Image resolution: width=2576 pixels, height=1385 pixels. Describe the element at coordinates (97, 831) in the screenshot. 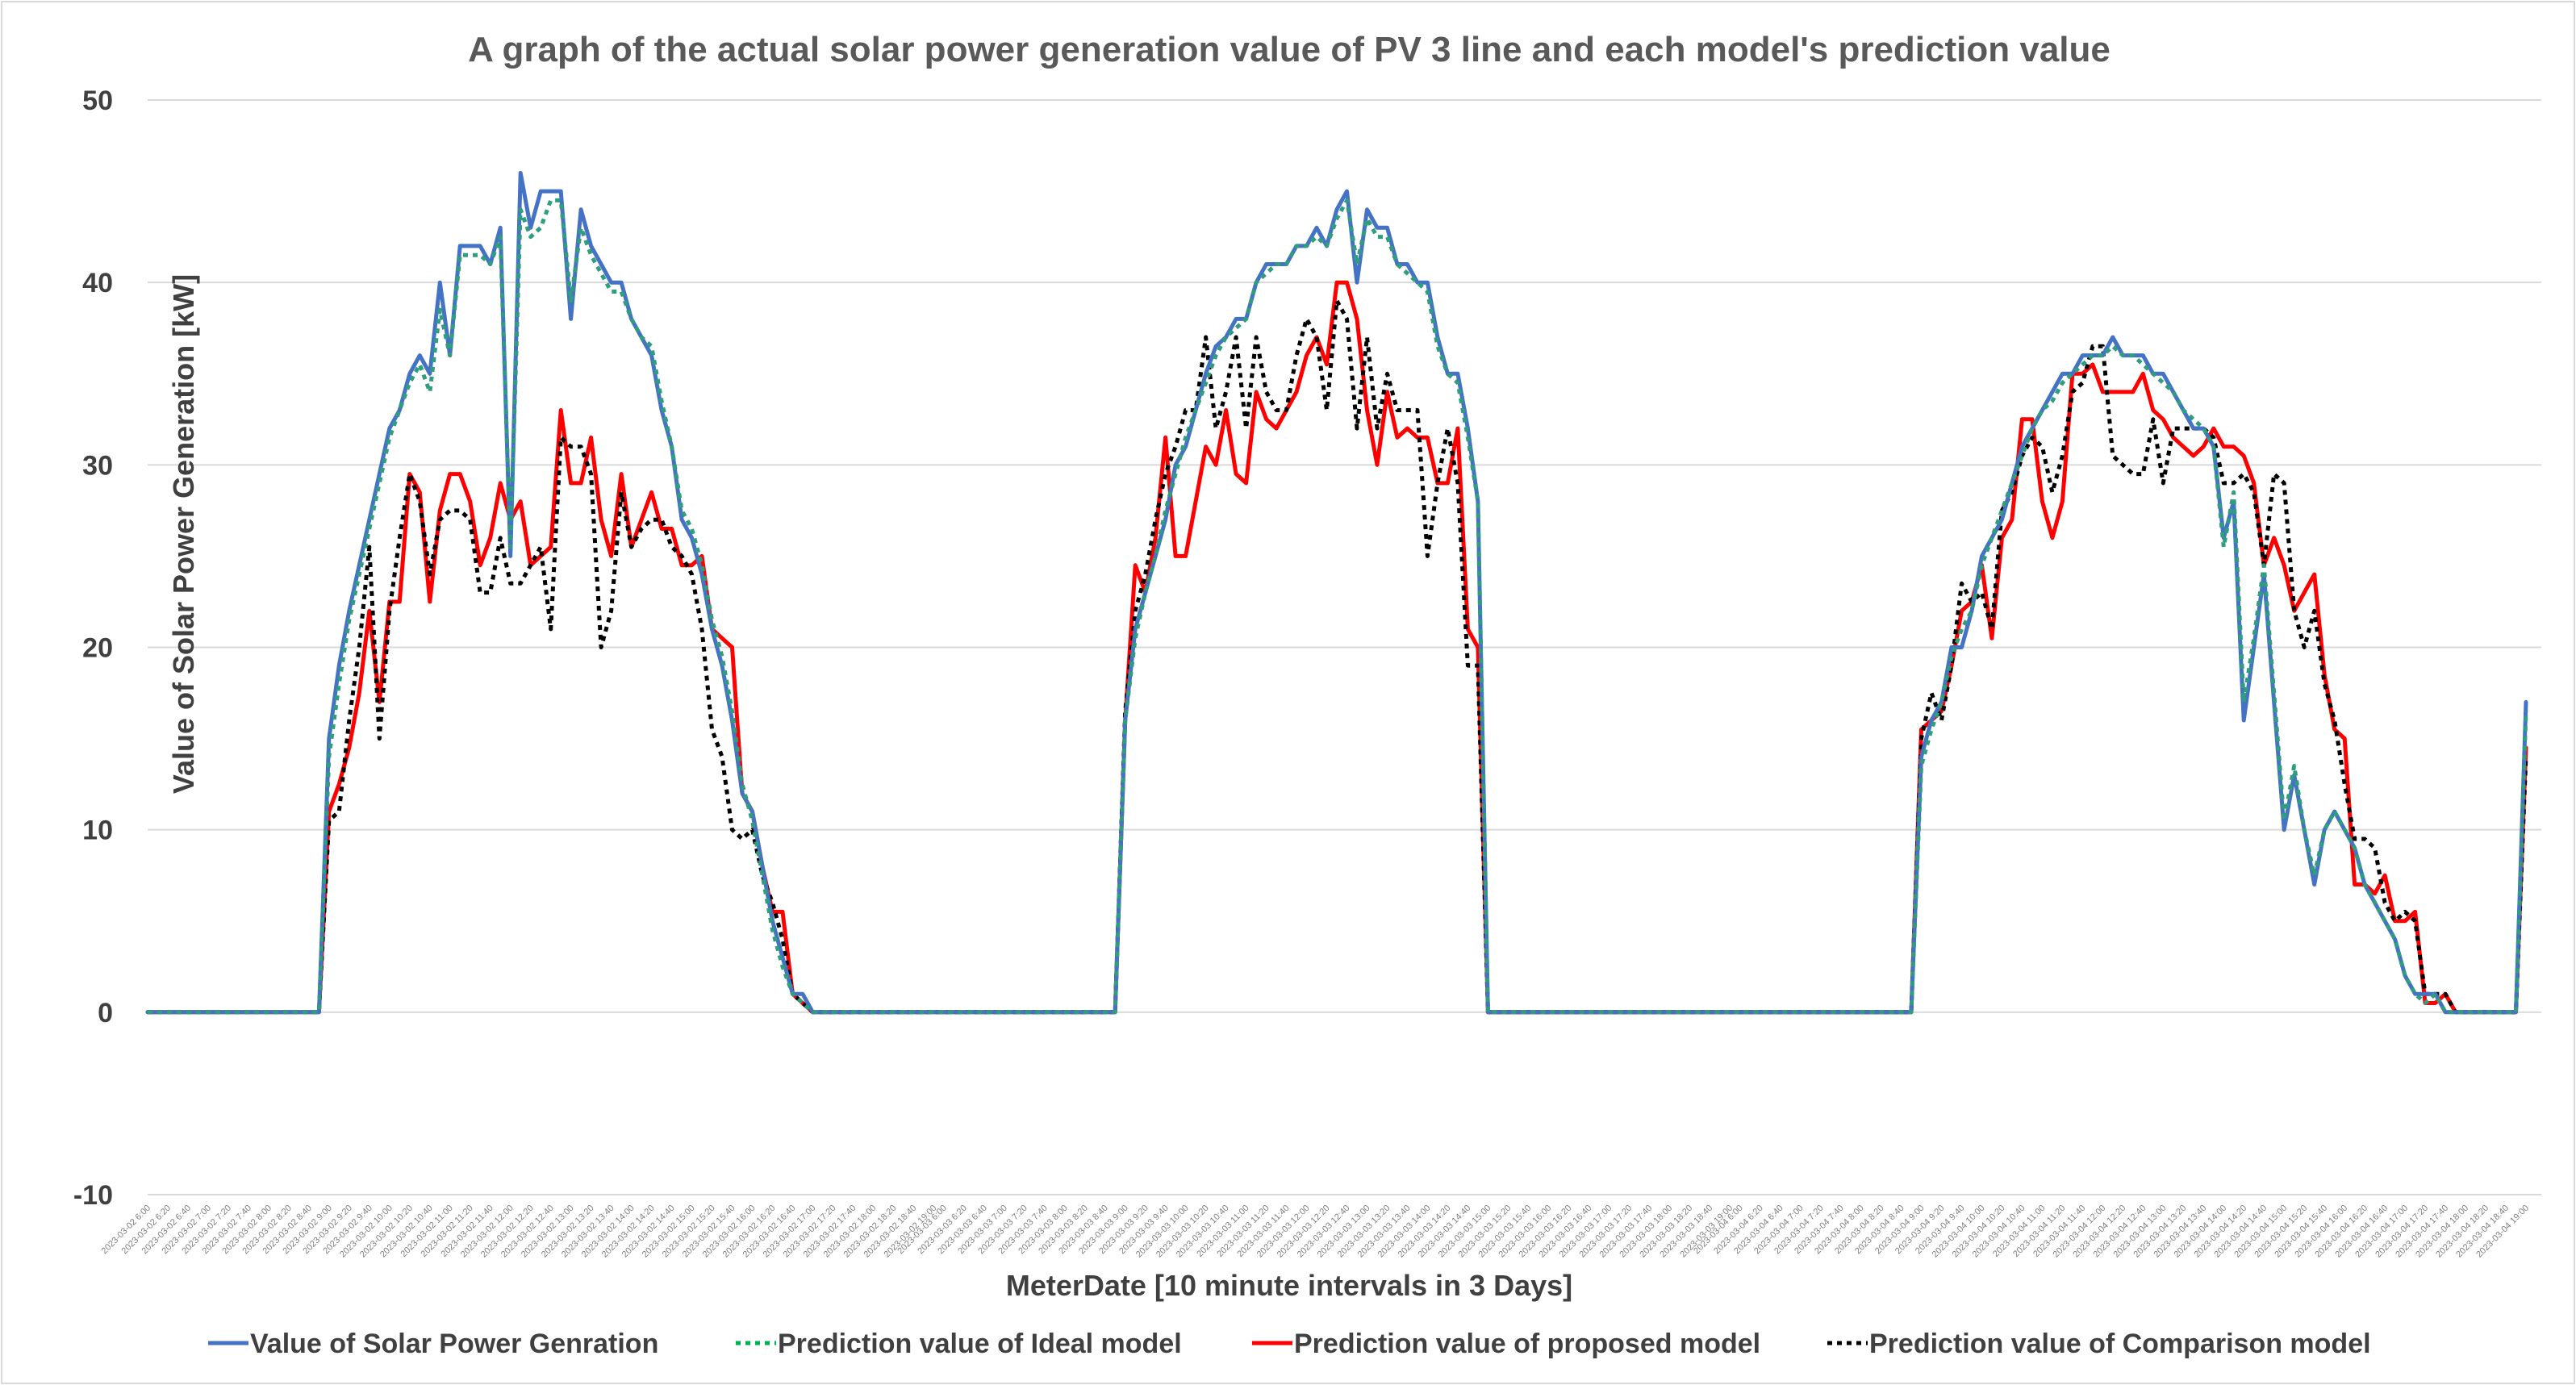

I see `y-tick-label: 10` at that location.